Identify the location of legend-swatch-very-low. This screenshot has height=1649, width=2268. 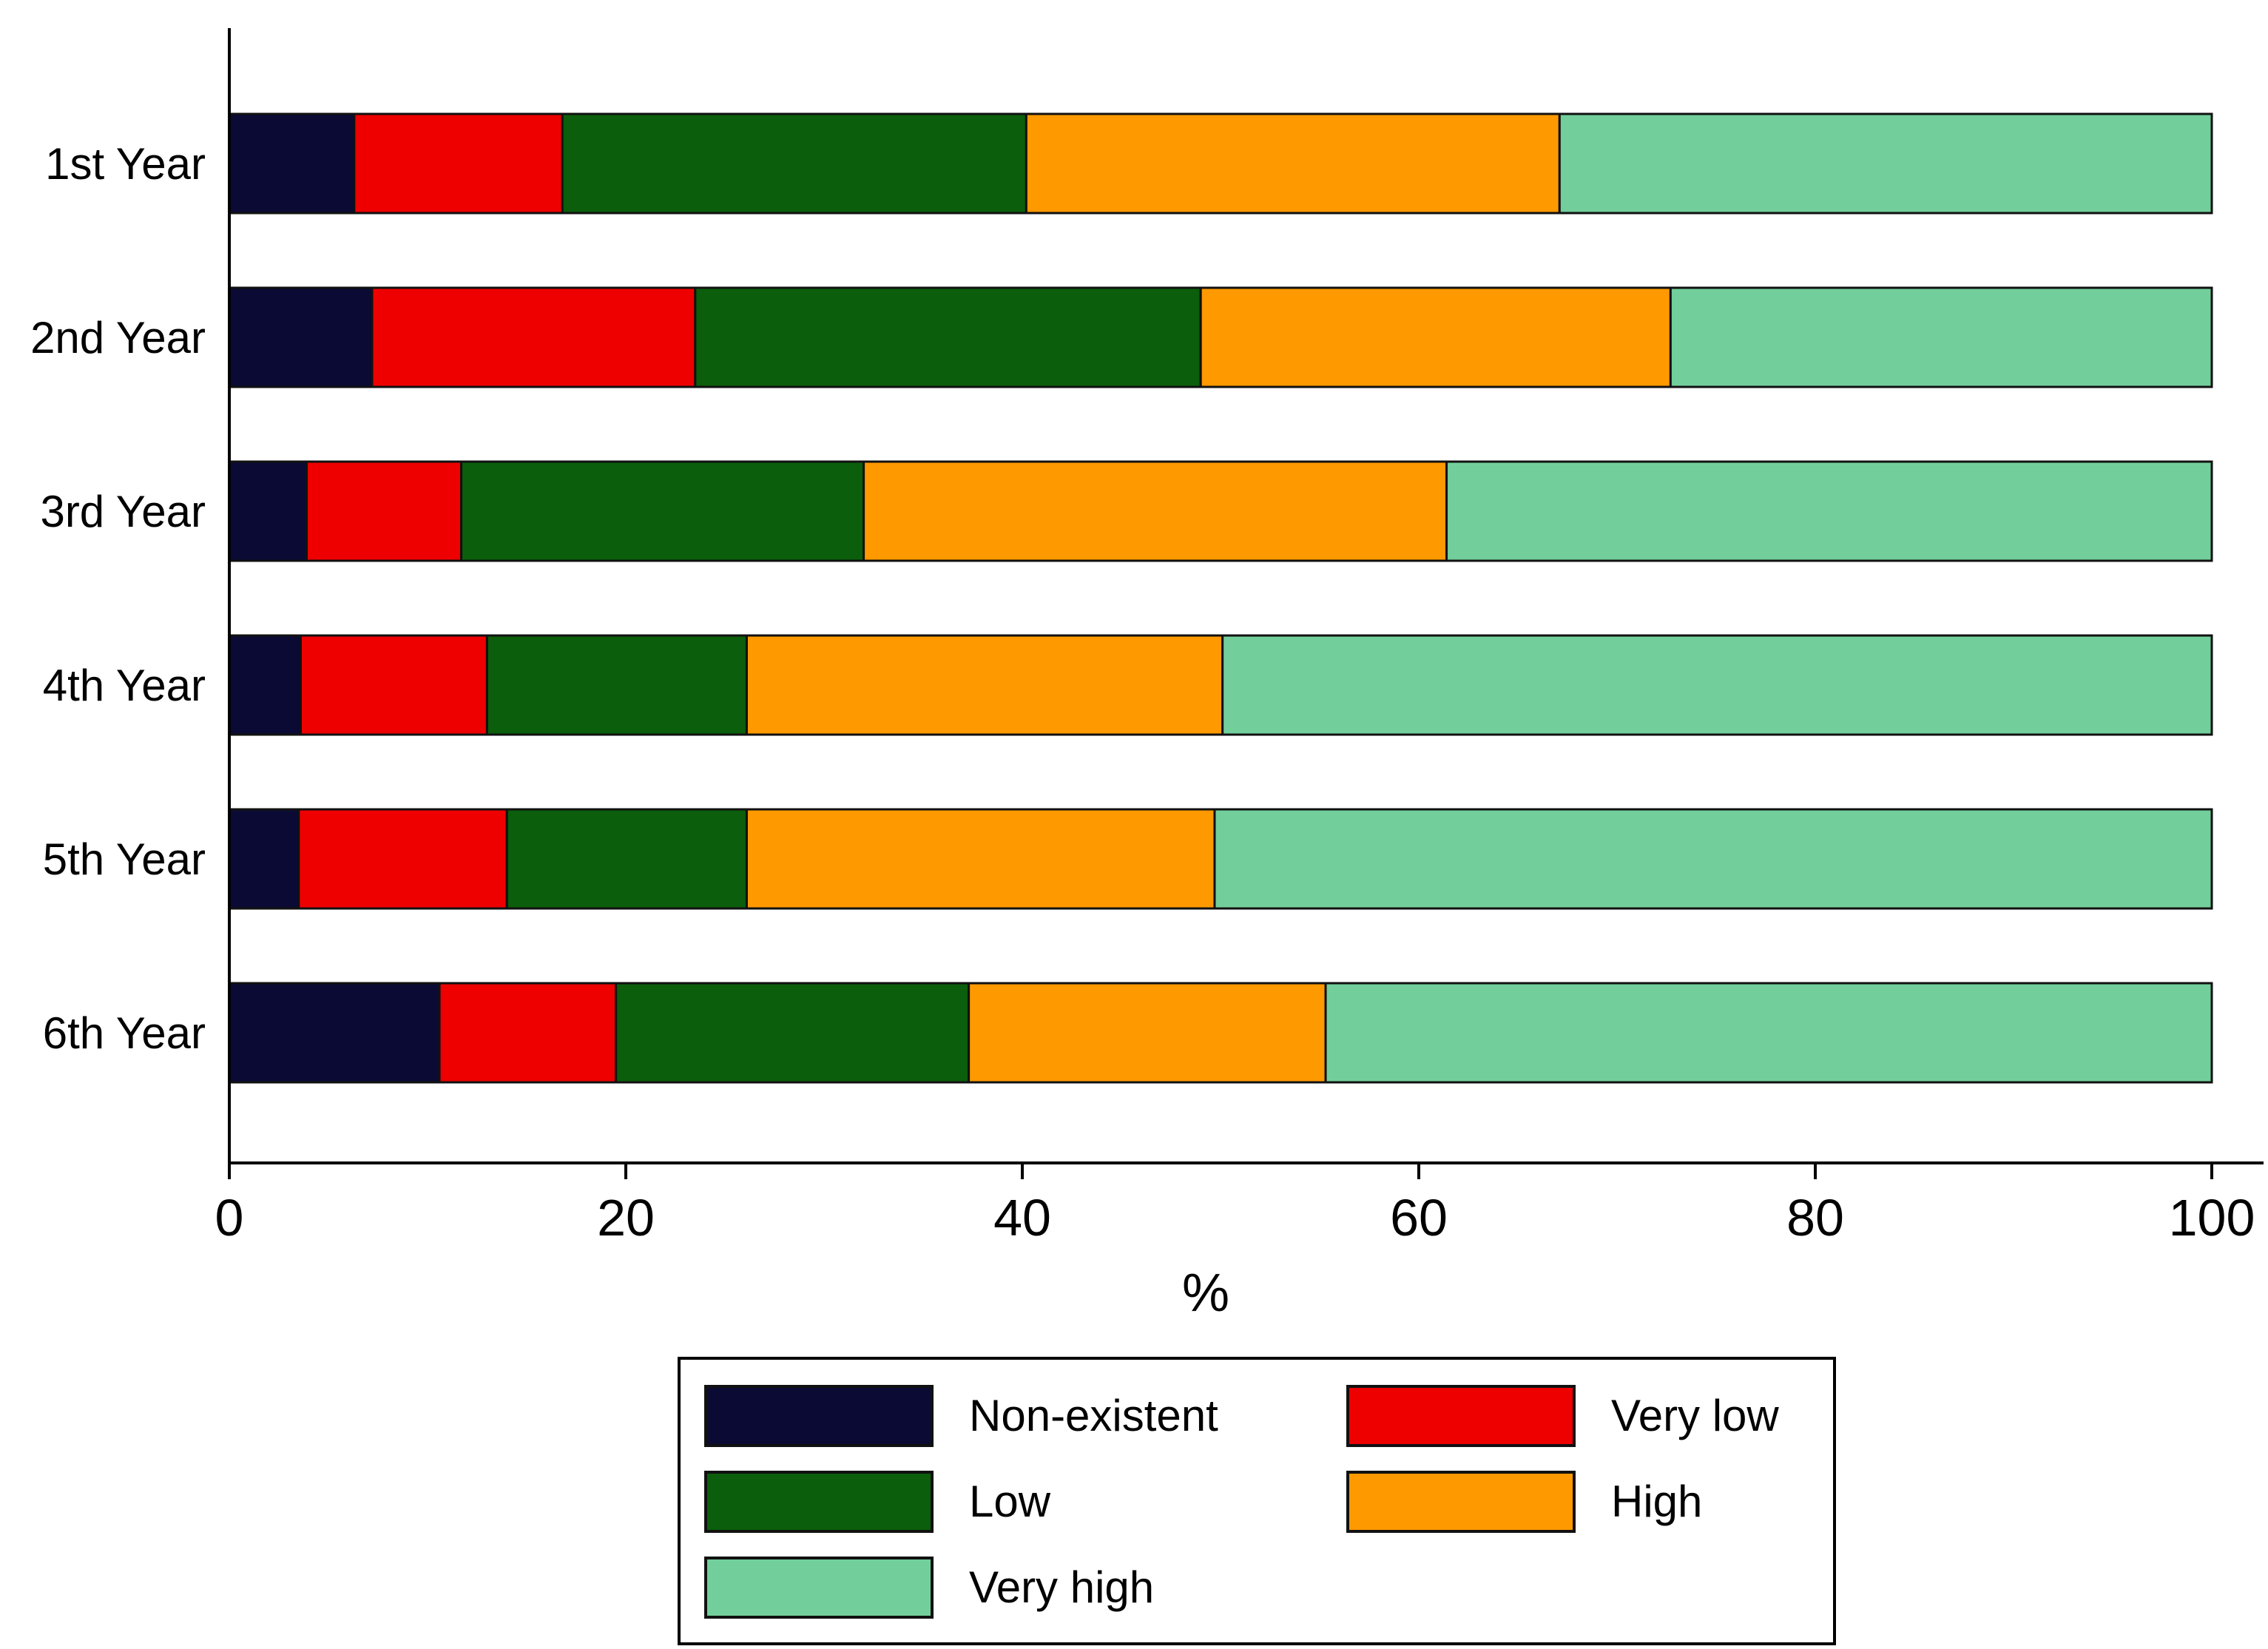
(1461, 1416).